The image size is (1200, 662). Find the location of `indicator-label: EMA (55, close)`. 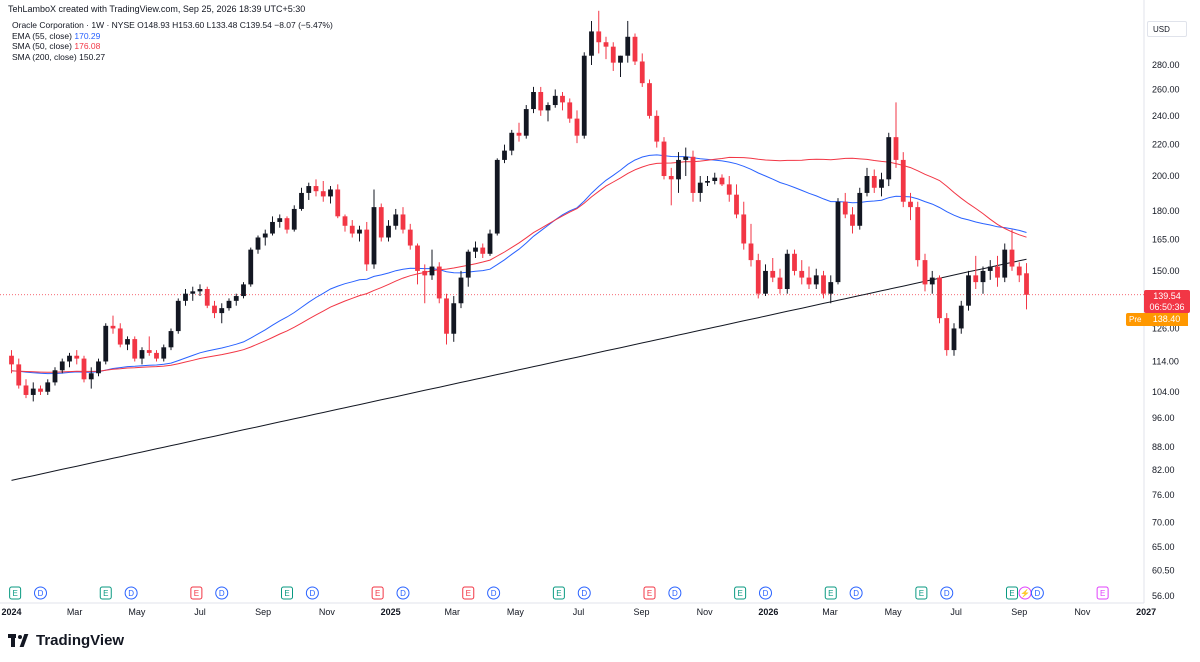

indicator-label: EMA (55, close) is located at coordinates (42, 35).